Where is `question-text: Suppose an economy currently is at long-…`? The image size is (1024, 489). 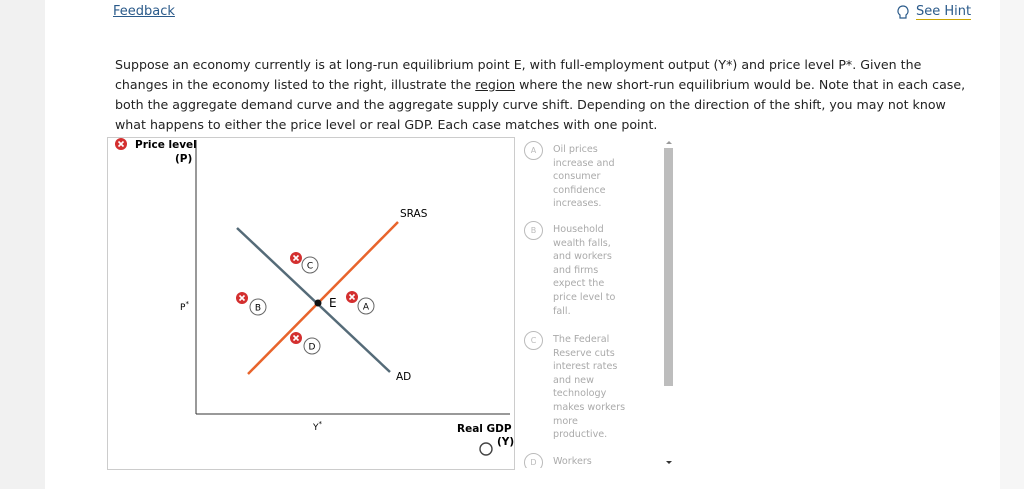
question-text: Suppose an economy currently is at long-… is located at coordinates (518, 74).